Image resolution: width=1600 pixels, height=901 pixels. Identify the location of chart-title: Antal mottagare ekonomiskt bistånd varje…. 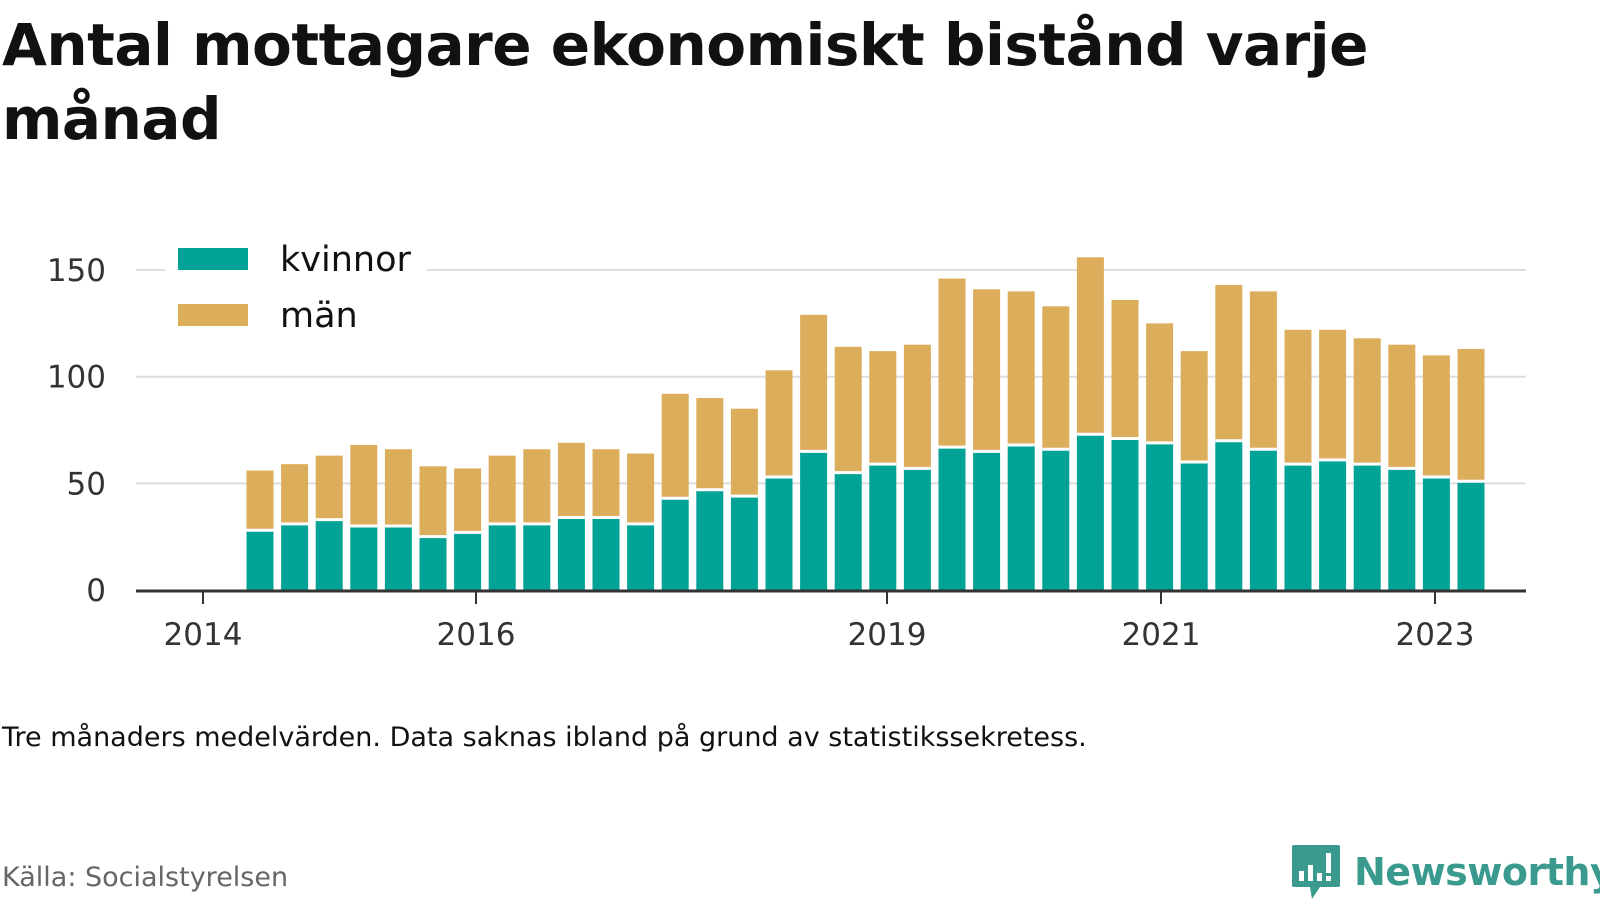
(685, 82).